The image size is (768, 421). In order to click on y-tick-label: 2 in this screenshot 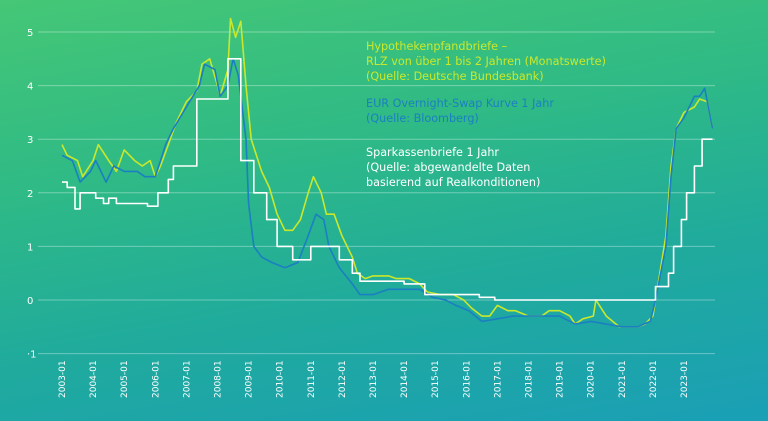, I will do `click(30, 194)`.